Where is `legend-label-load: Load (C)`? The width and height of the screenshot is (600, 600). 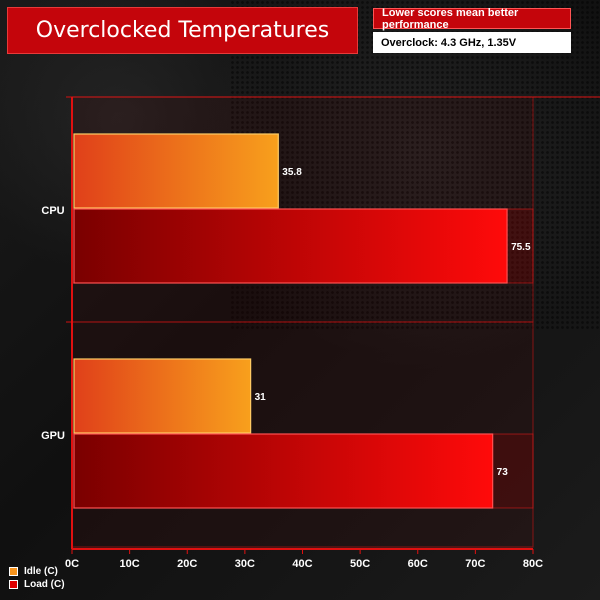 legend-label-load: Load (C) is located at coordinates (44, 584).